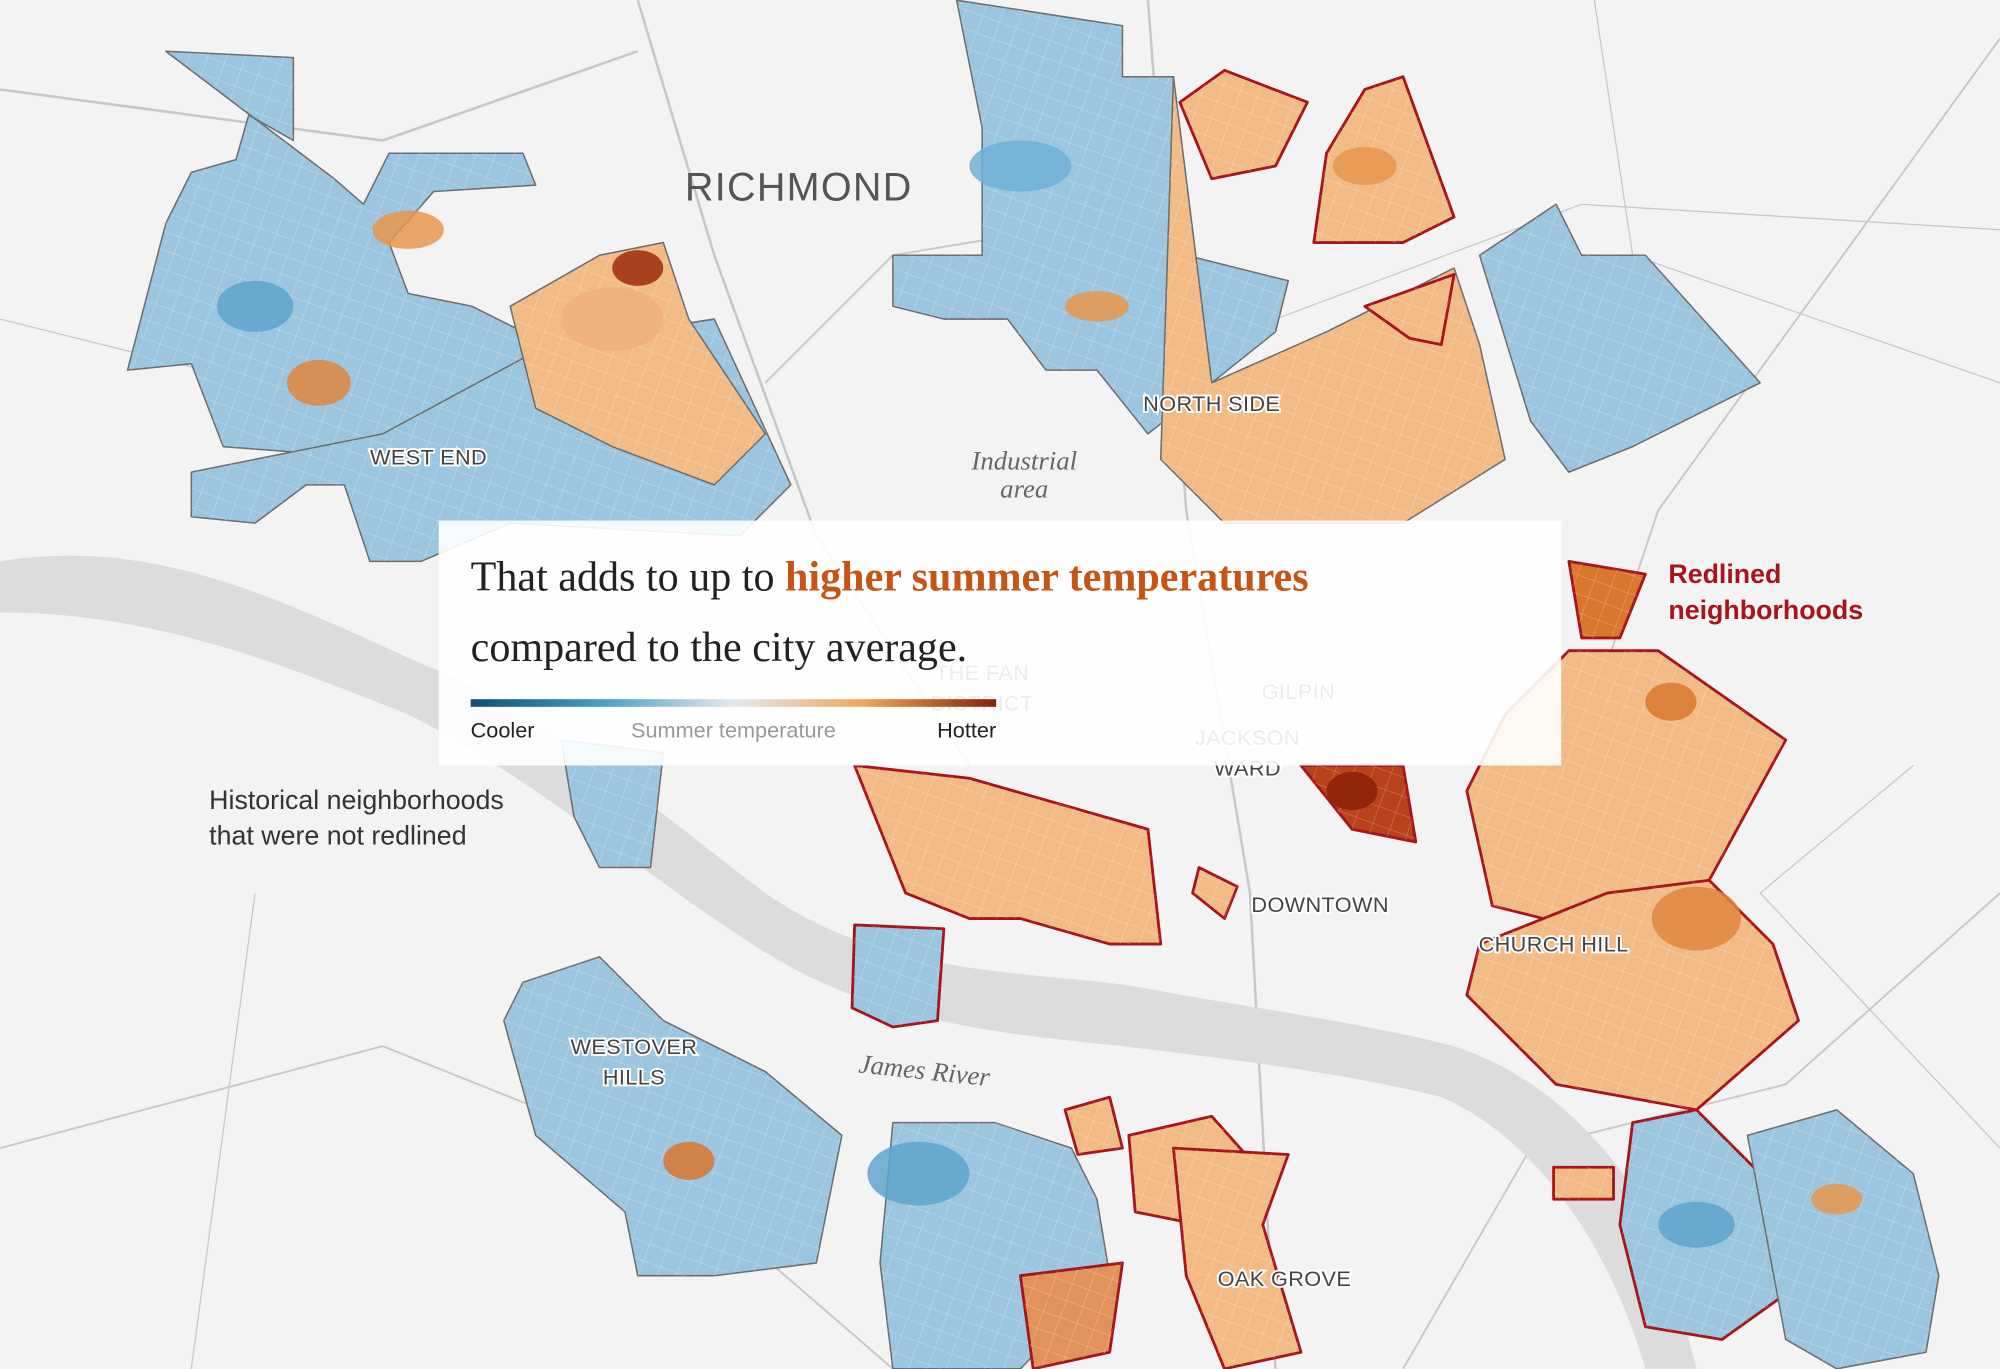 The width and height of the screenshot is (2000, 1369). Describe the element at coordinates (719, 647) in the screenshot. I see `caption-line-2: compared to the city average.` at that location.